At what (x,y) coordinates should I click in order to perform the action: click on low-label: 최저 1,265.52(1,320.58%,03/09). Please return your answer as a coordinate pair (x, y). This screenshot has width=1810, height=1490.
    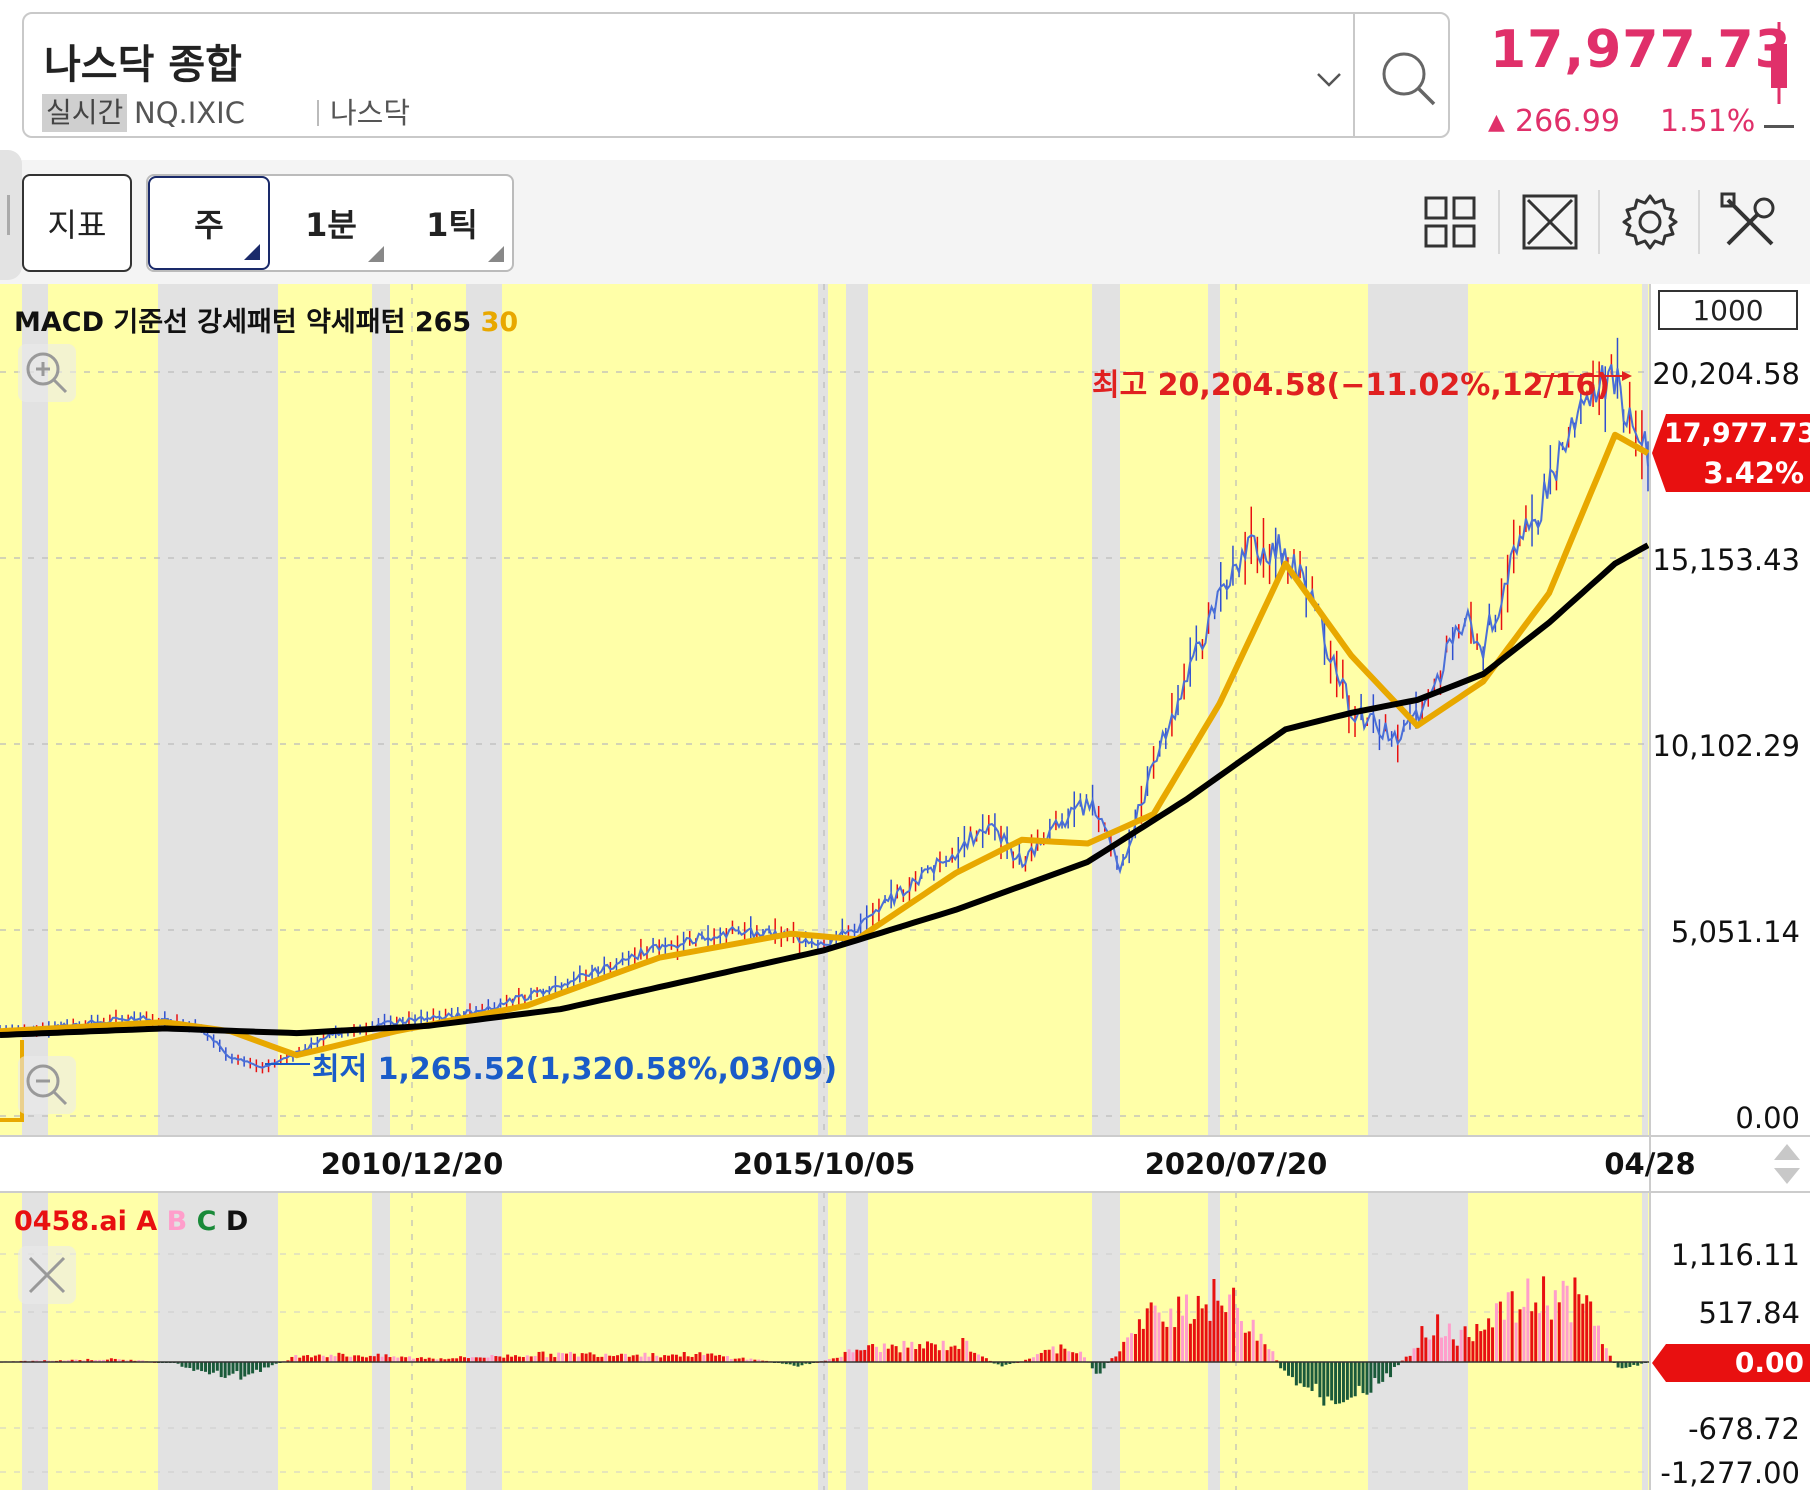
    Looking at the image, I should click on (575, 1069).